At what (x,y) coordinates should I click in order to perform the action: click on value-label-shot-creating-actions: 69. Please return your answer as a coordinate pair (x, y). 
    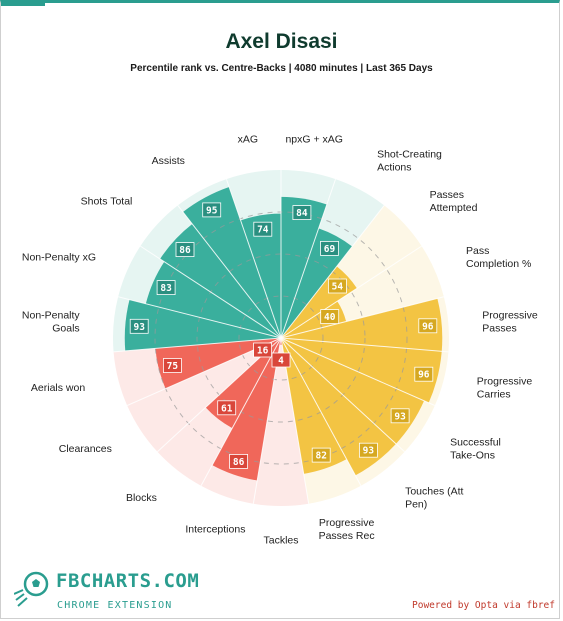
    Looking at the image, I should click on (329, 248).